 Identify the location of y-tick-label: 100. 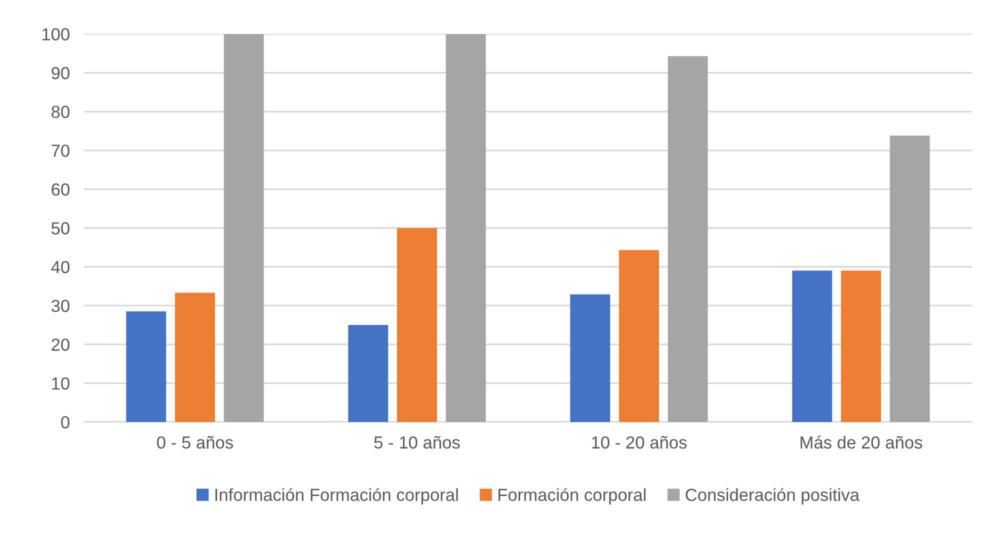
(56, 34).